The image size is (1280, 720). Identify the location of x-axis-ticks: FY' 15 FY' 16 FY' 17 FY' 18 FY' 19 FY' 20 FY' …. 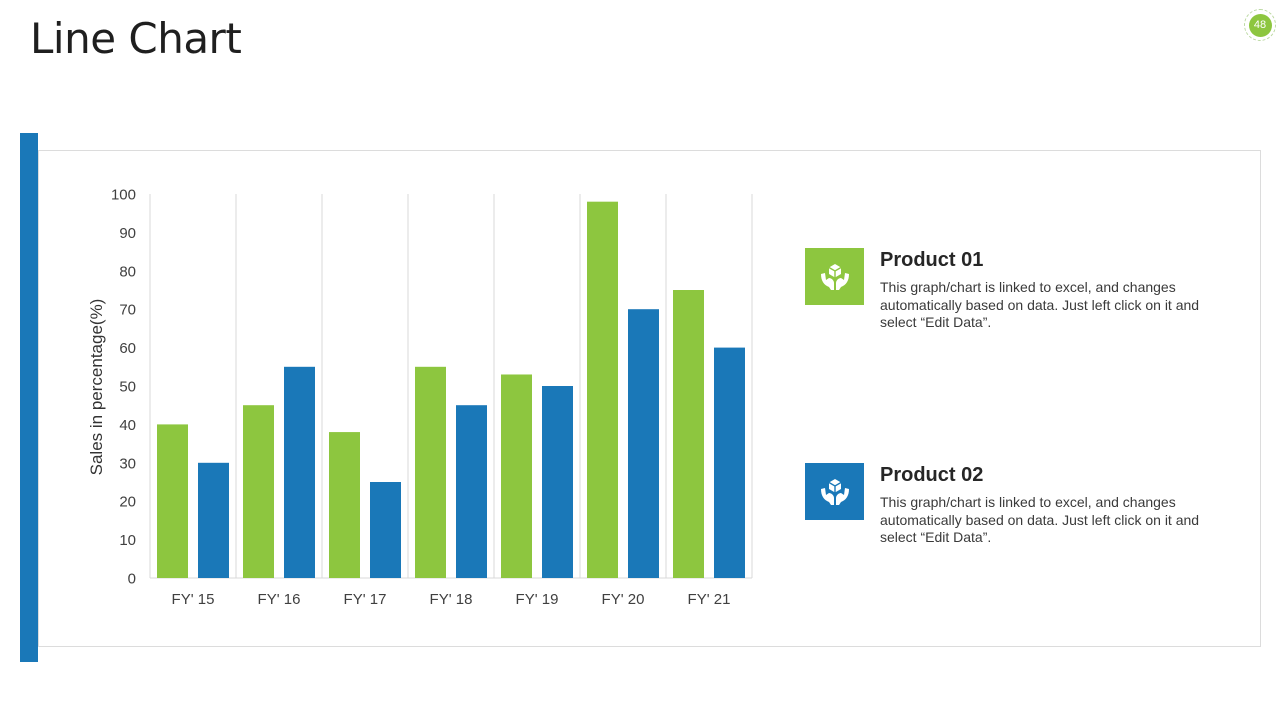
(451, 599).